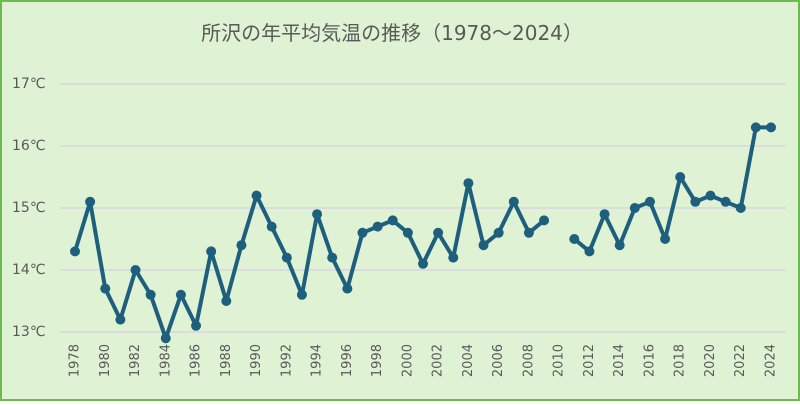 This screenshot has height=405, width=800. Describe the element at coordinates (468, 360) in the screenshot. I see `x-tick-label: 2004` at that location.